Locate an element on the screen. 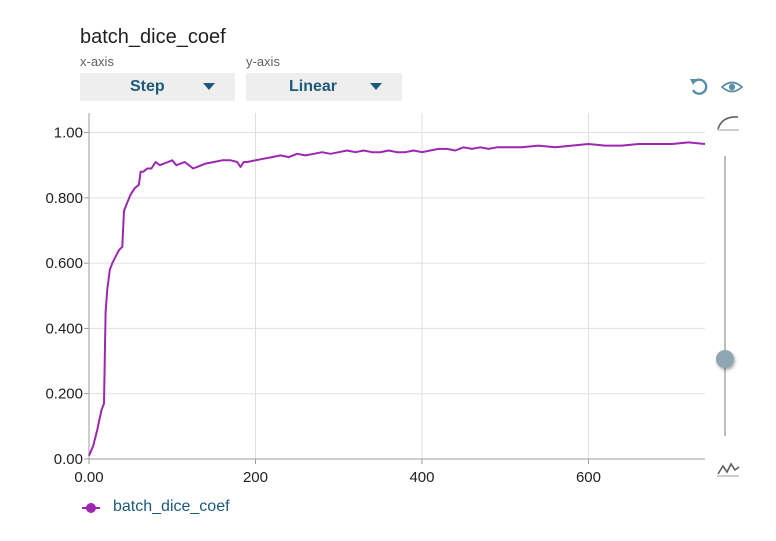 This screenshot has width=776, height=541. x-tick-label: 200 is located at coordinates (255, 477).